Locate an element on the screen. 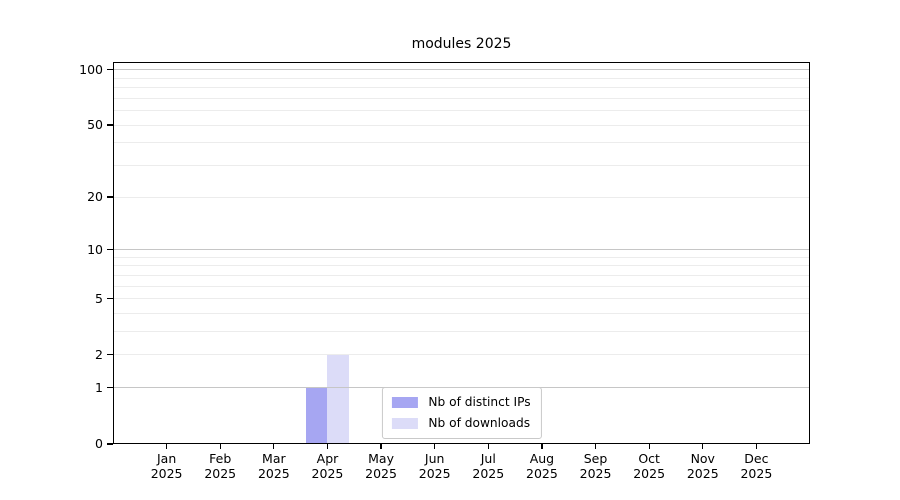  x-tick-label: Apr 2025 is located at coordinates (327, 466).